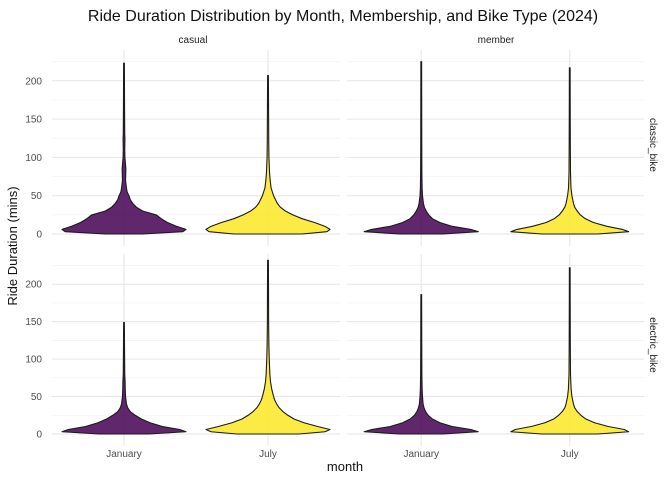  What do you see at coordinates (124, 378) in the screenshot?
I see `violin-casual-electric_bike-january` at bounding box center [124, 378].